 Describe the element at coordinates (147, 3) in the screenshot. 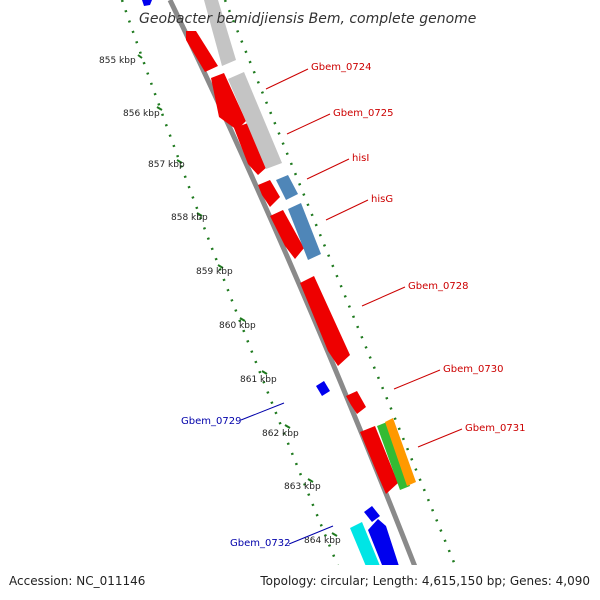

I see `gene-arrow-top-blue` at that location.